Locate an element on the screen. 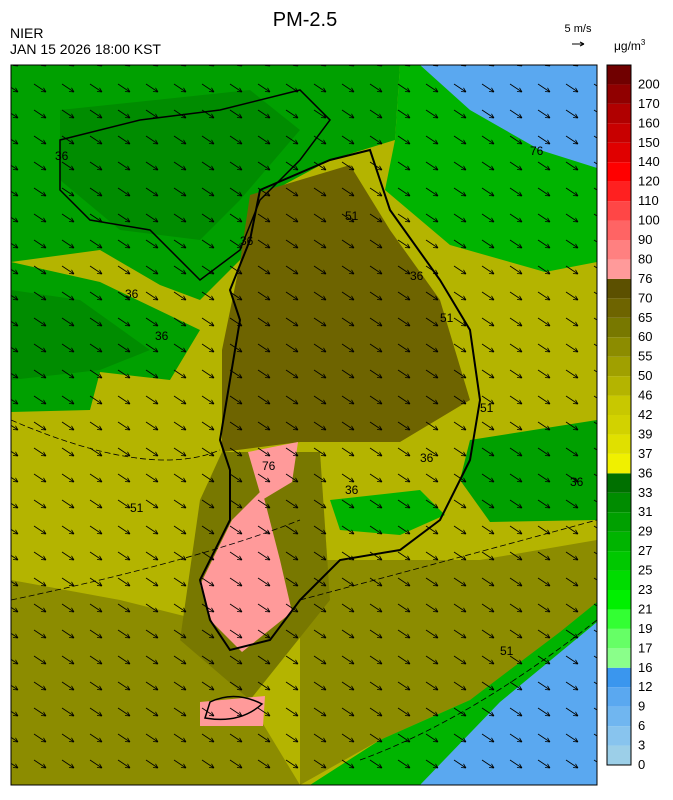 The height and width of the screenshot is (800, 673). colorbar-tick-label: 70 is located at coordinates (645, 297).